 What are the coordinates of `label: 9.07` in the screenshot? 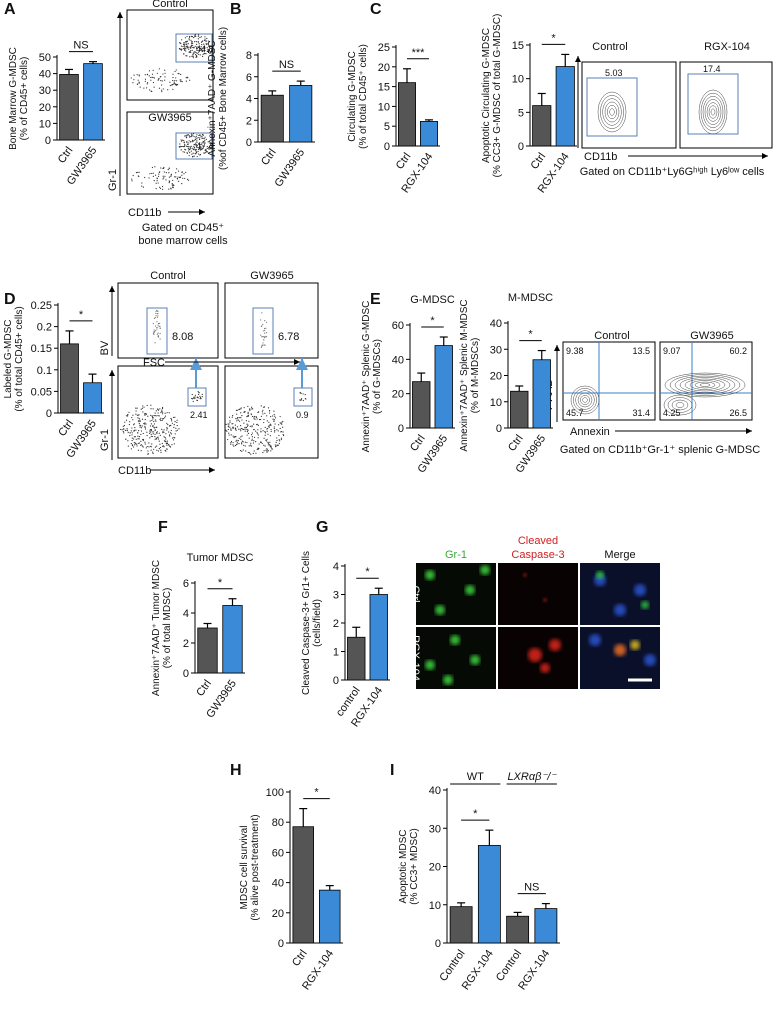 It's located at (672, 351).